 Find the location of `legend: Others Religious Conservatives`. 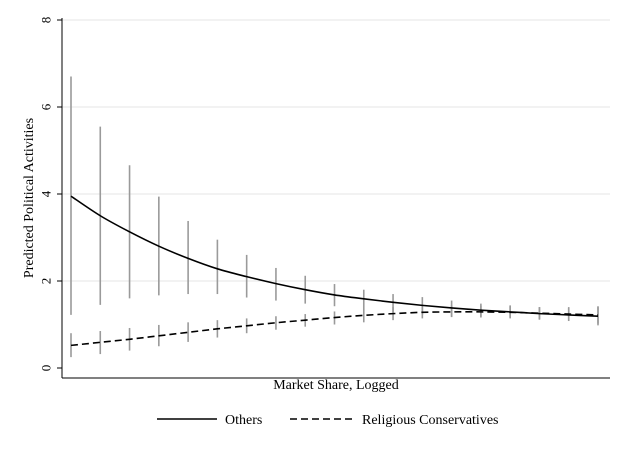

legend: Others Religious Conservatives is located at coordinates (328, 420).